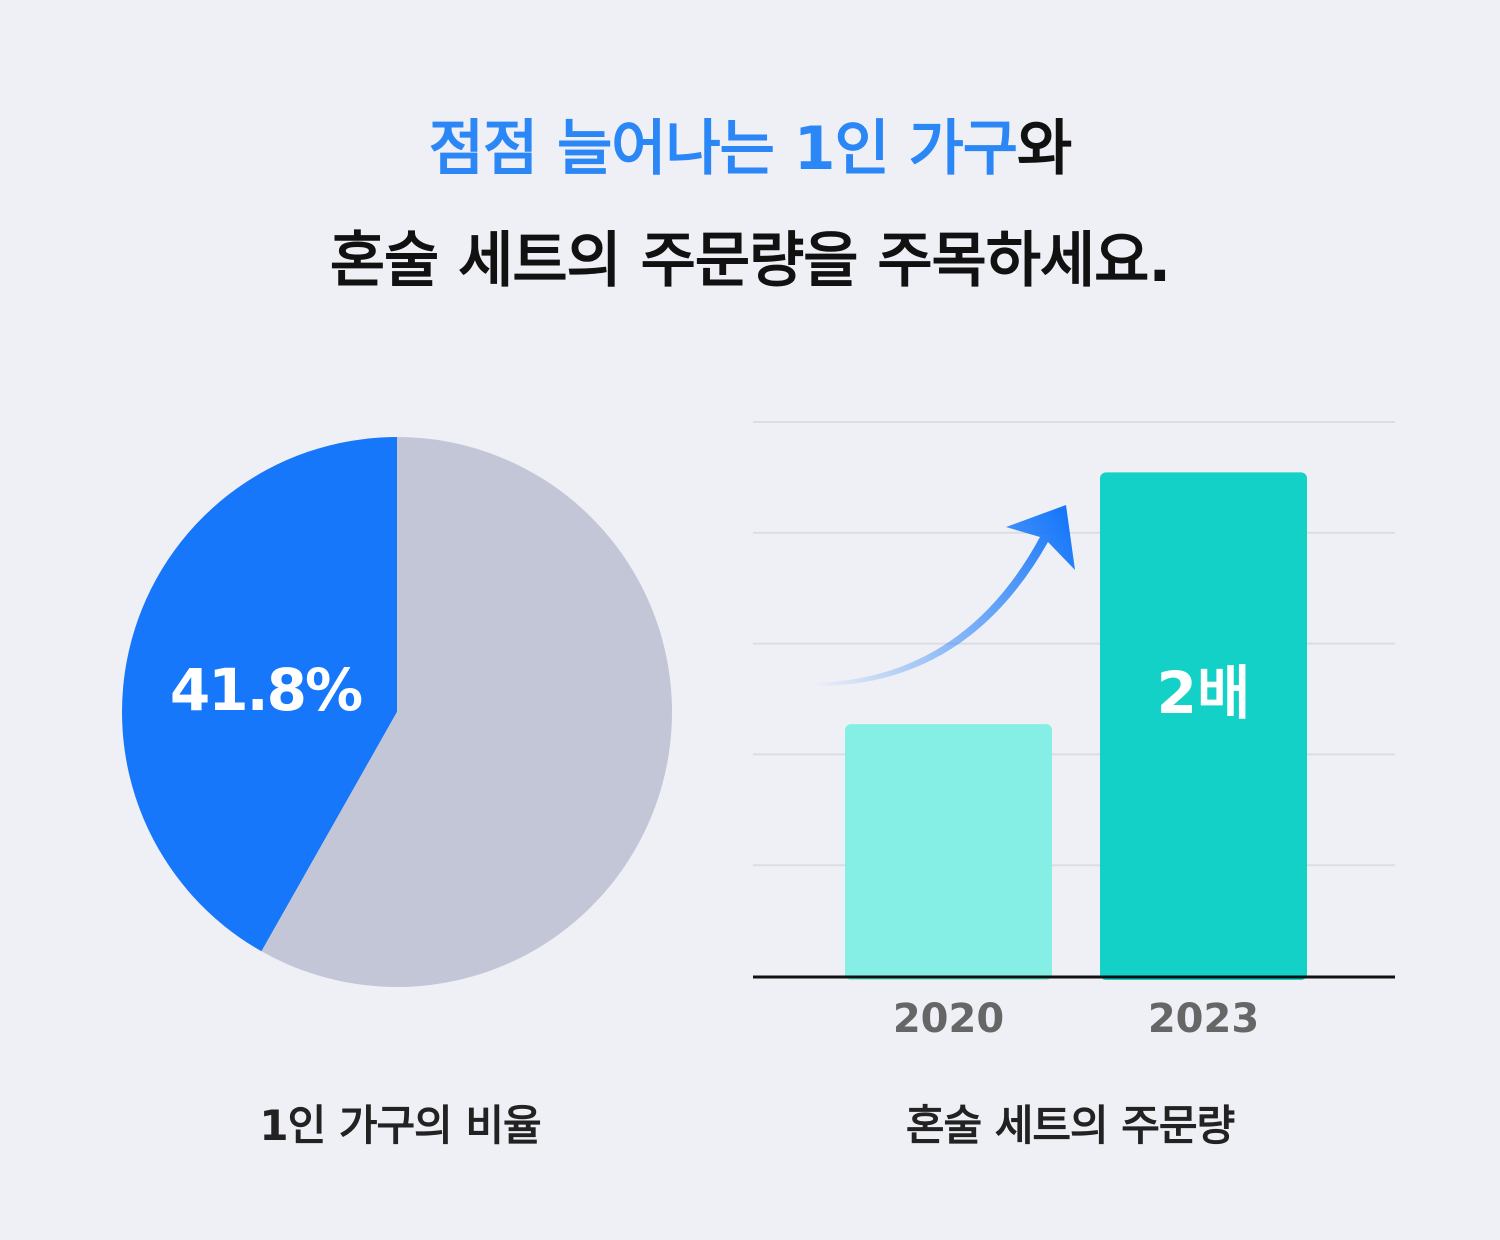 This screenshot has height=1240, width=1500. I want to click on x-tick-label-2020: 2020, so click(948, 1019).